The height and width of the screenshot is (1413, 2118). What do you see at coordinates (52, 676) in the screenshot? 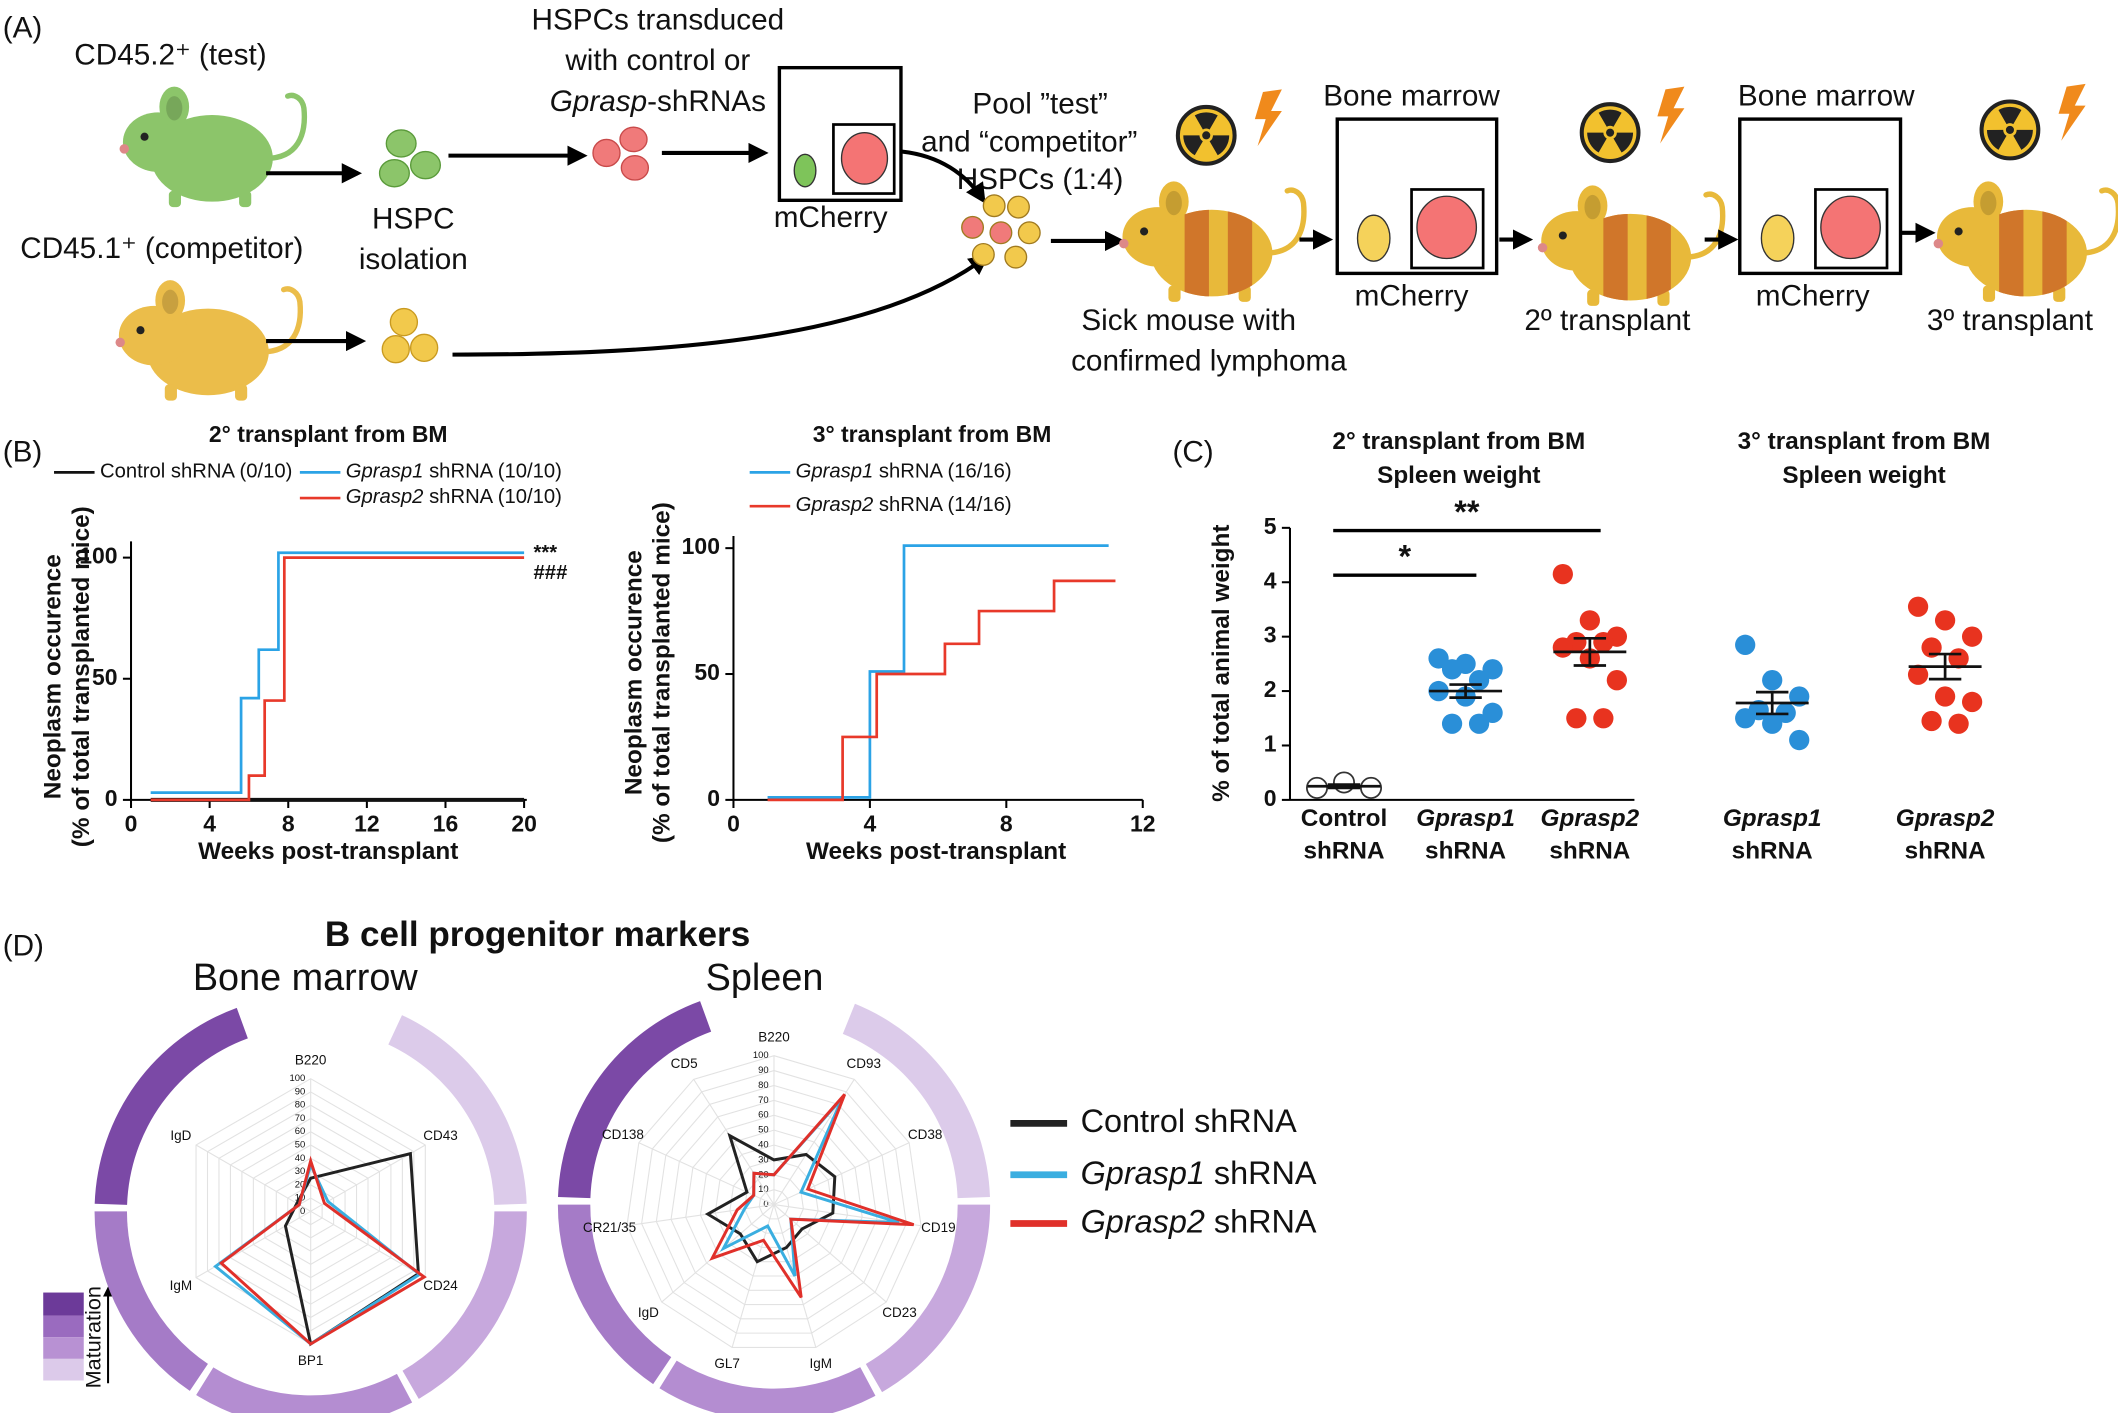
I see `y-axis-label: Neoplasm occurence` at bounding box center [52, 676].